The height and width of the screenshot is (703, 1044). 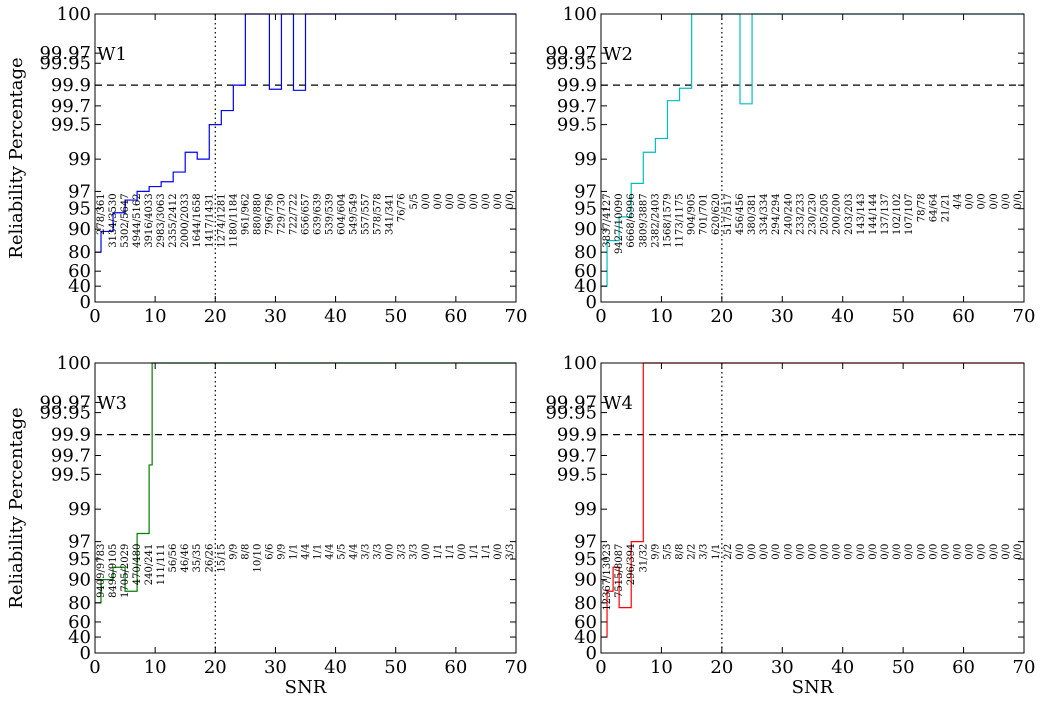 I want to click on count-label: 6668/6996, so click(x=631, y=220).